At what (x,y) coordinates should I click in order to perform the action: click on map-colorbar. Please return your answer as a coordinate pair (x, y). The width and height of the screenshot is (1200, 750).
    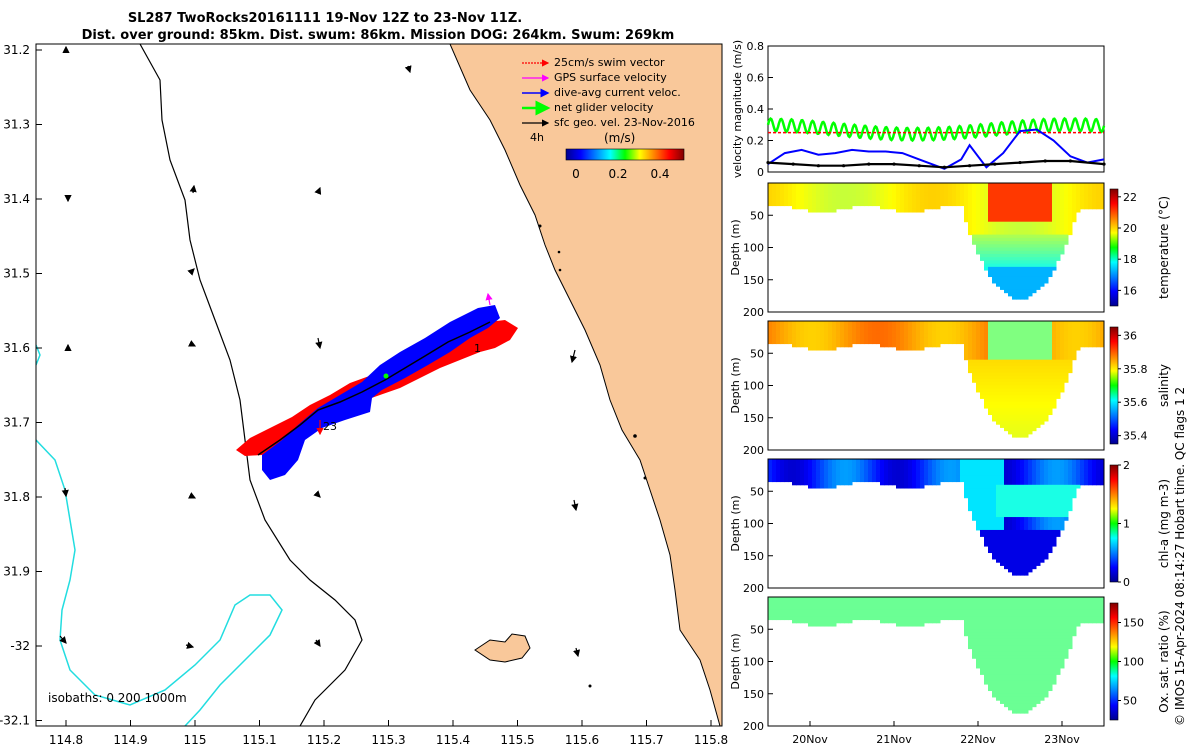
    Looking at the image, I should click on (625, 154).